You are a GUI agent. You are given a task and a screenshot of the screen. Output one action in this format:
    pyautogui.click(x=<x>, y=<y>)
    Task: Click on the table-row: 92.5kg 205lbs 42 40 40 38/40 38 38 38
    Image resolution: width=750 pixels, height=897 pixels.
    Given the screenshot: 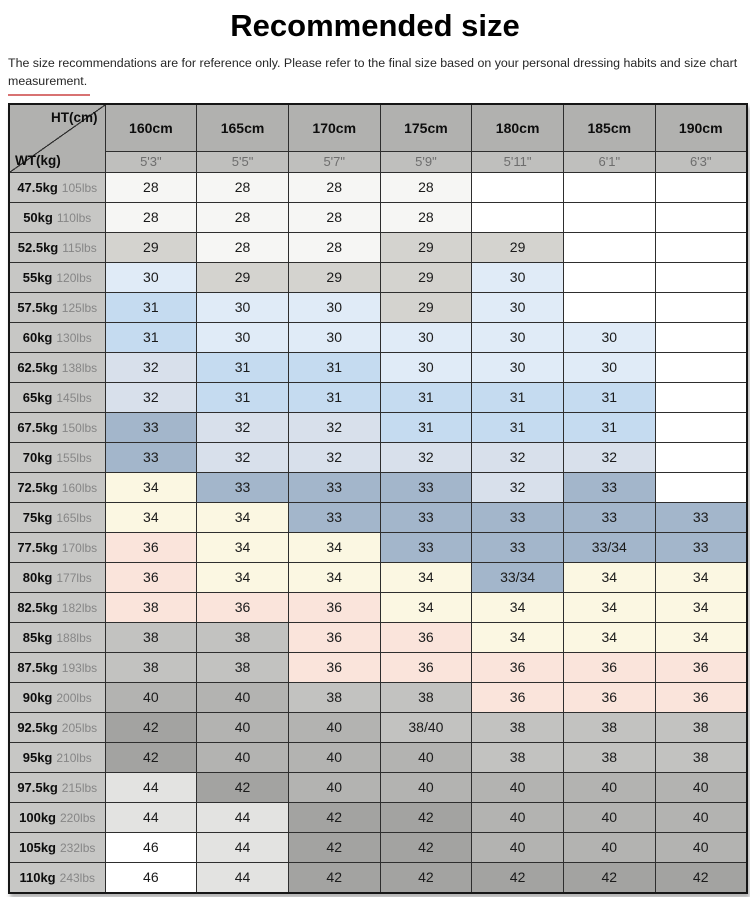 What is the action you would take?
    pyautogui.click(x=378, y=727)
    